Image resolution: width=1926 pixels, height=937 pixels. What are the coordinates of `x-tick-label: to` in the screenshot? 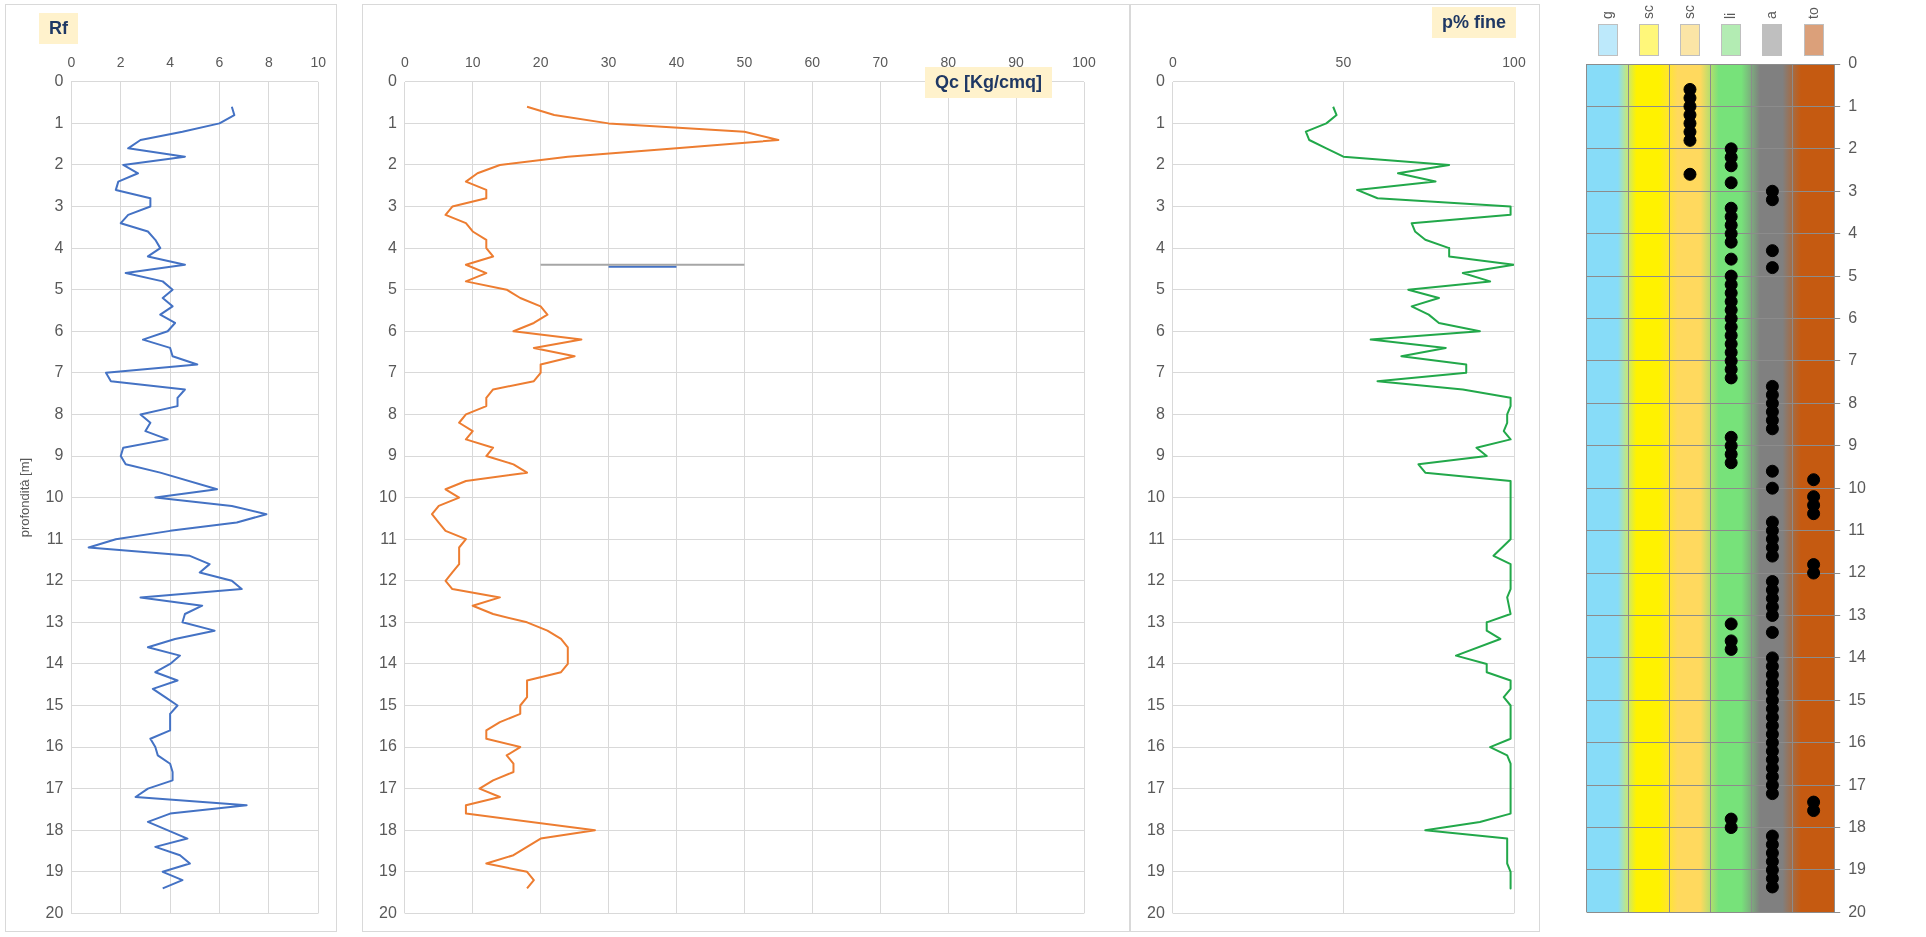 It's located at (1812, 13).